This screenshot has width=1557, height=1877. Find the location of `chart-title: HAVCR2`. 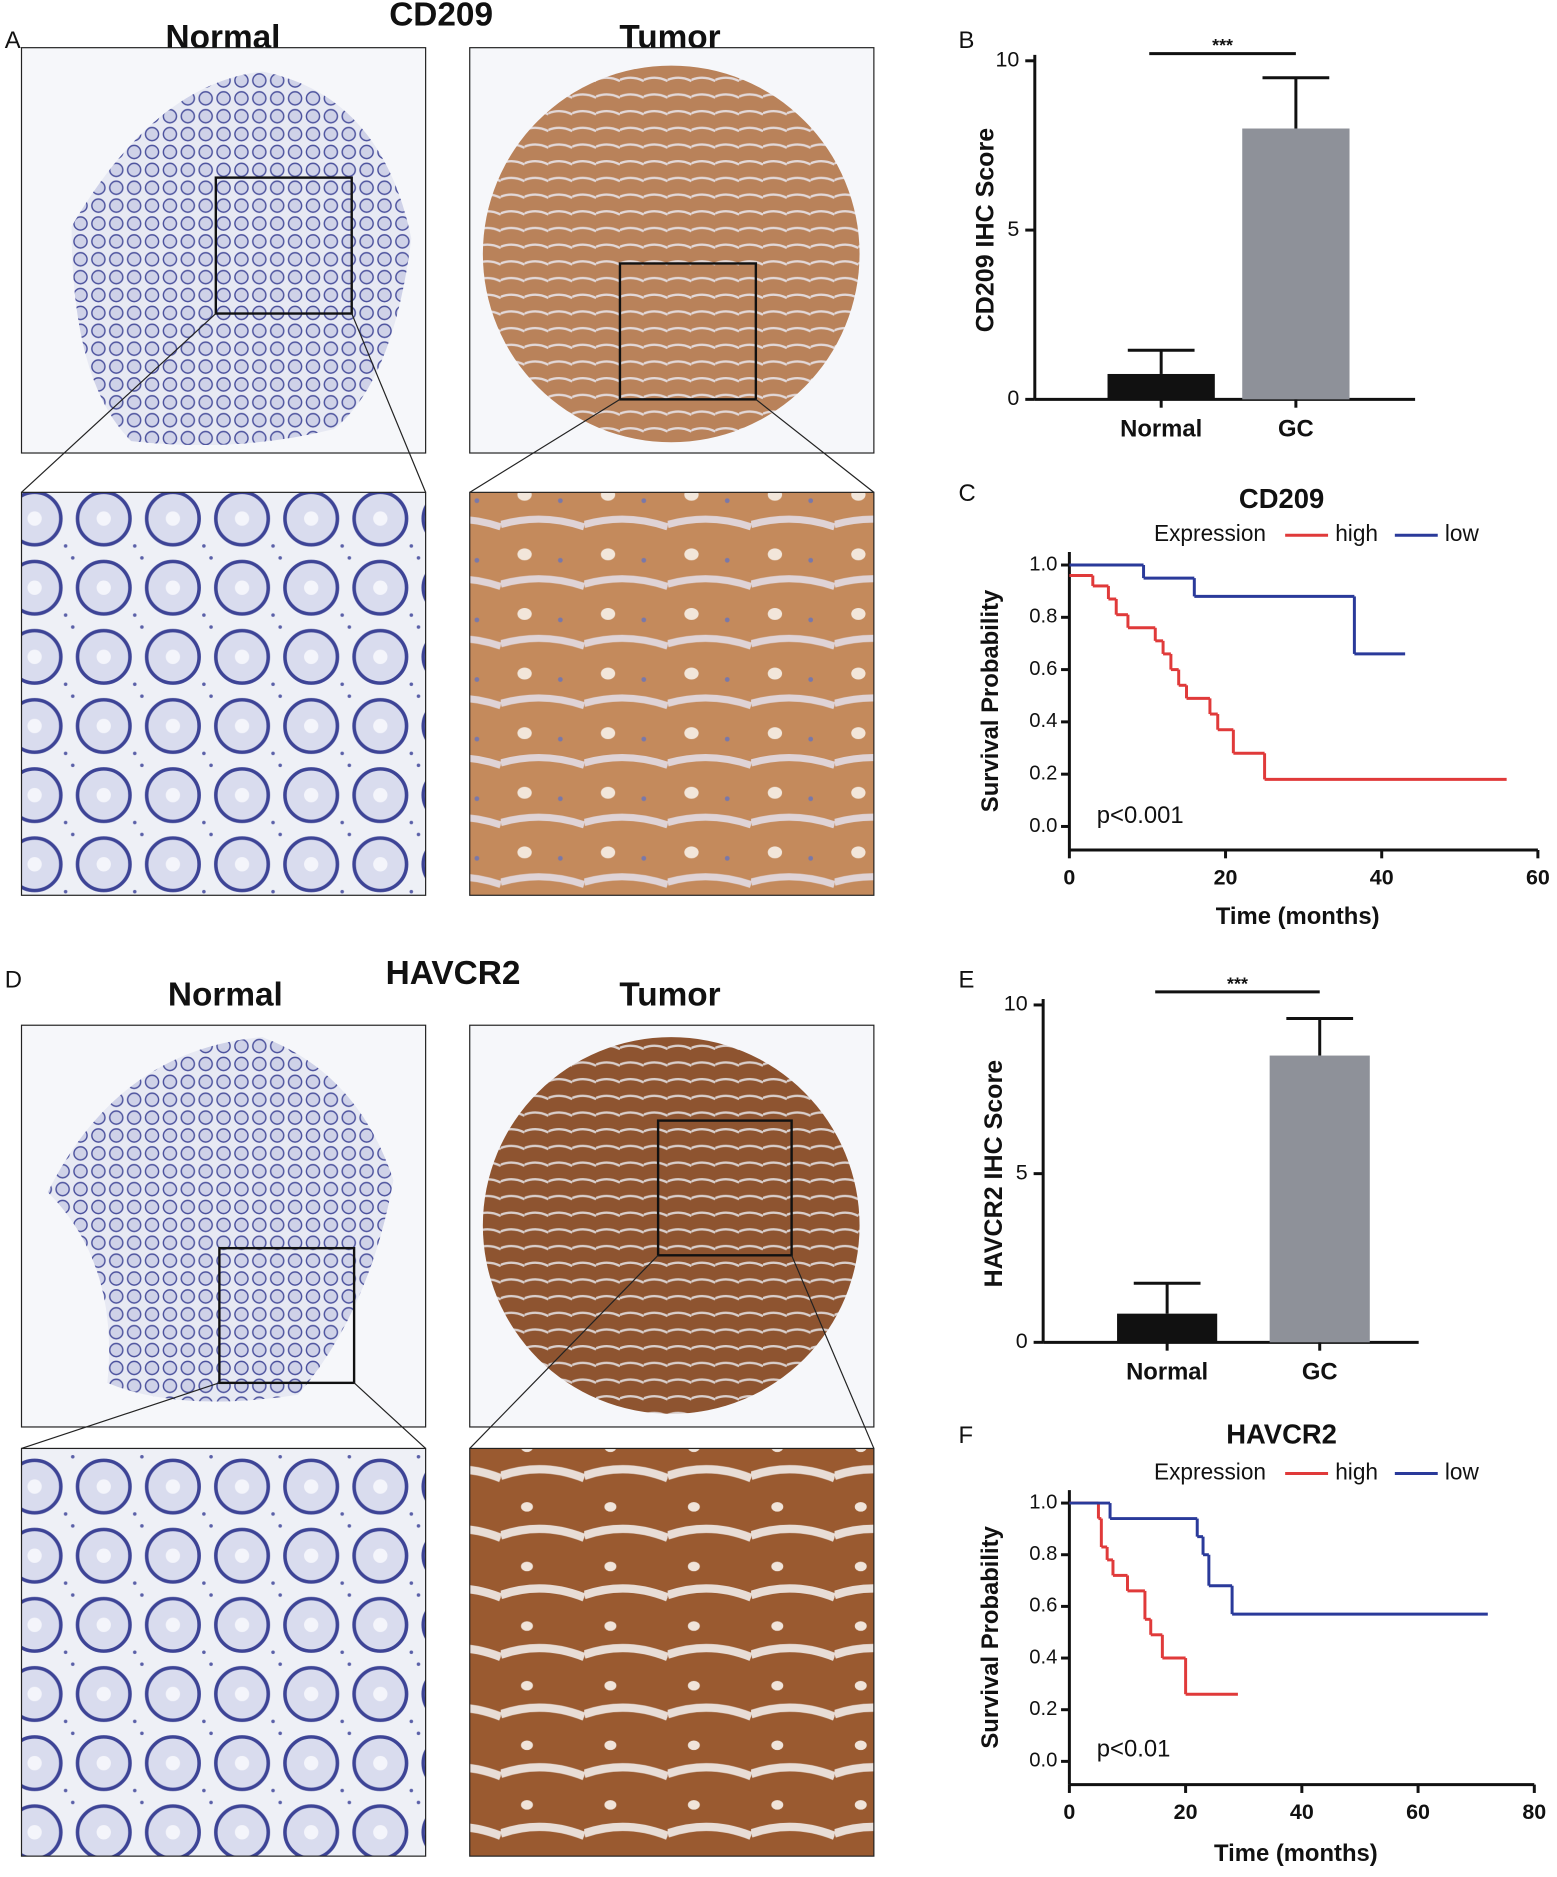

chart-title: HAVCR2 is located at coordinates (1281, 1434).